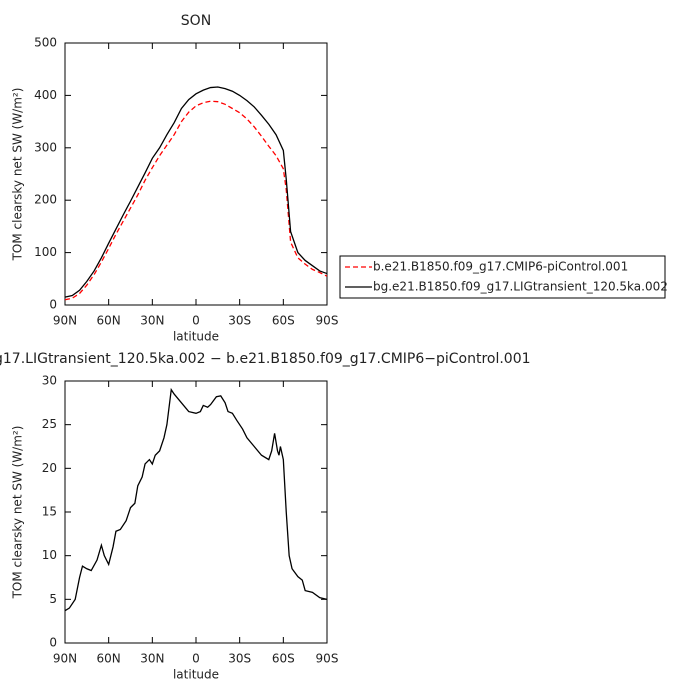  I want to click on y-tick-label: 400, so click(45, 95).